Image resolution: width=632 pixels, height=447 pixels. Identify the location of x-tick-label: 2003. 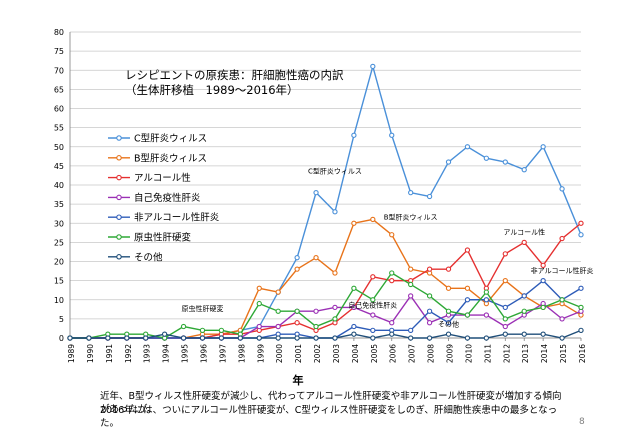
(336, 353).